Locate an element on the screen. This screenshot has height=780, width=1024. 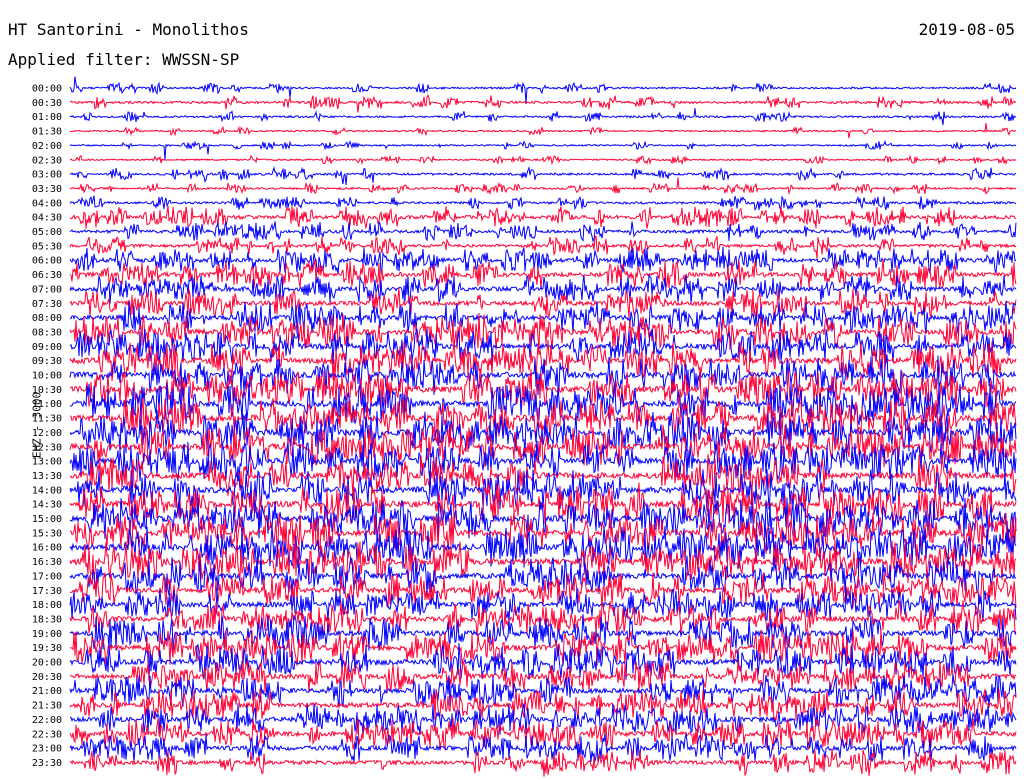
y-tick-label: 04:00 is located at coordinates (47, 203).